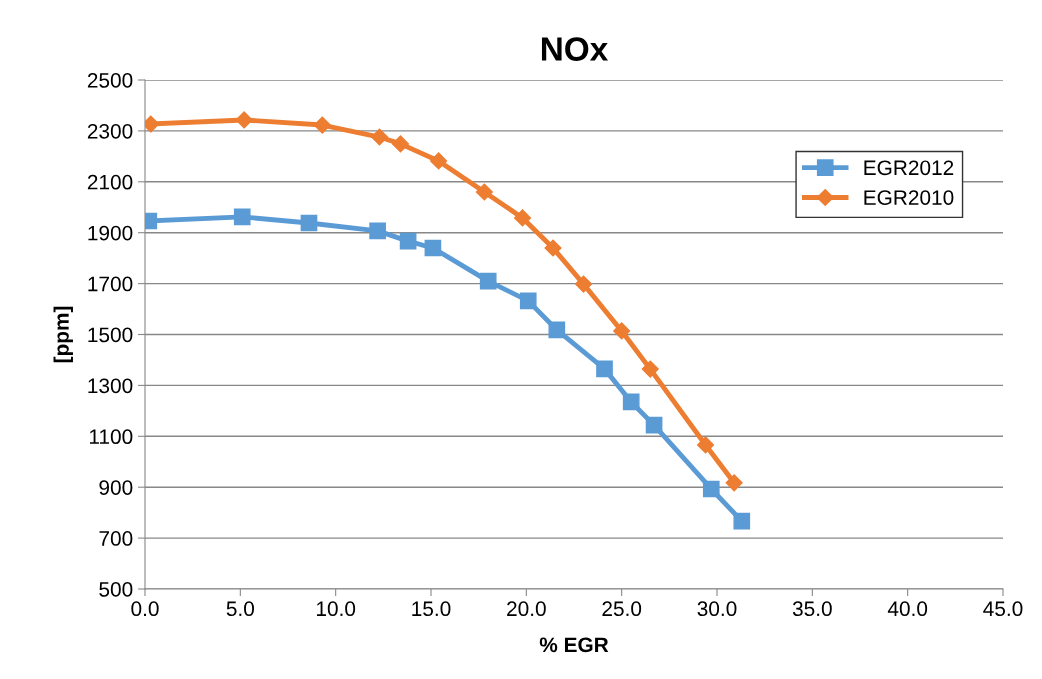 Image resolution: width=1042 pixels, height=679 pixels. What do you see at coordinates (717, 609) in the screenshot?
I see `x-tick-label: 30.0` at bounding box center [717, 609].